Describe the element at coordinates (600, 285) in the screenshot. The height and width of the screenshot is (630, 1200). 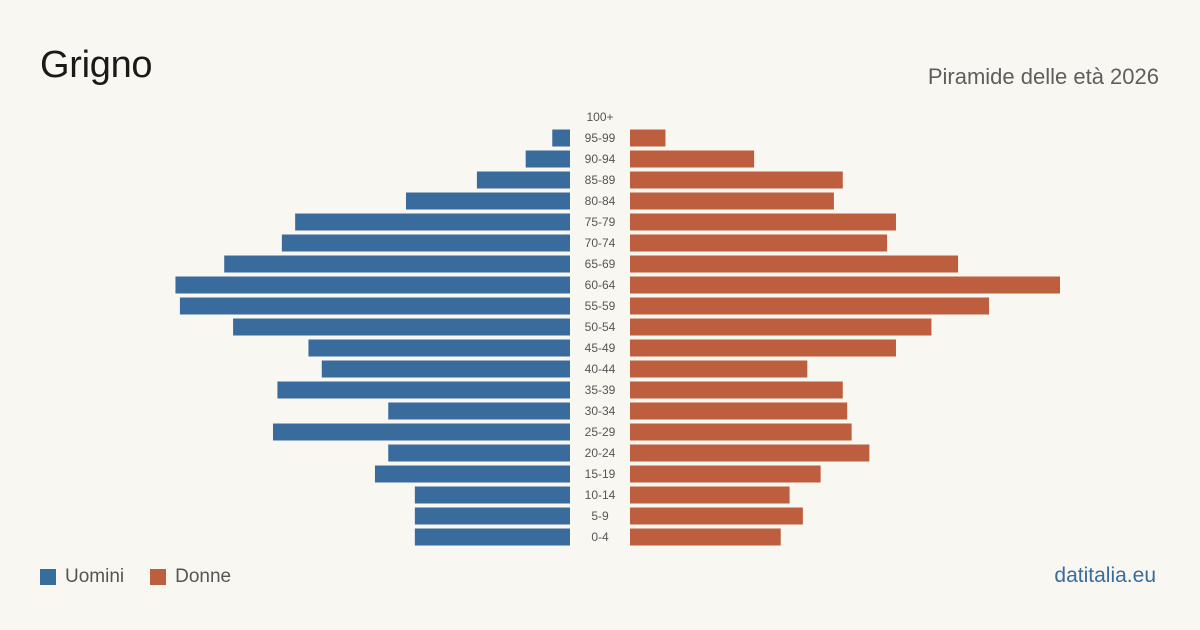
I see `age-label-60-64: 60-64` at that location.